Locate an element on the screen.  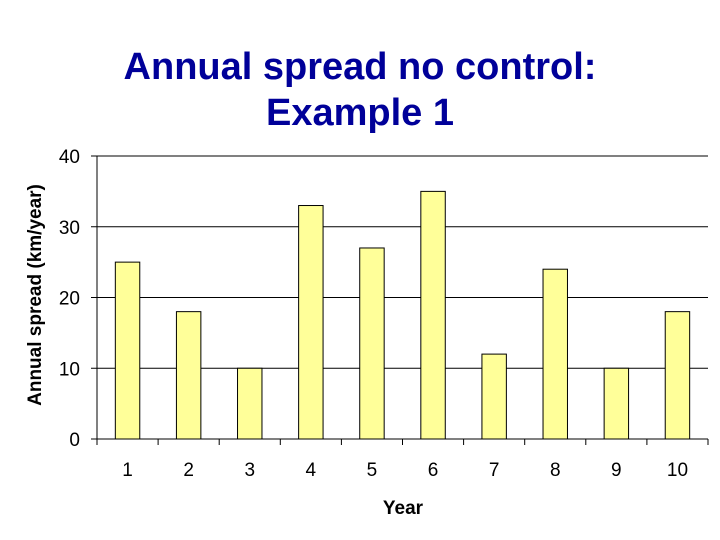
y-tick-label: 10 is located at coordinates (69, 369).